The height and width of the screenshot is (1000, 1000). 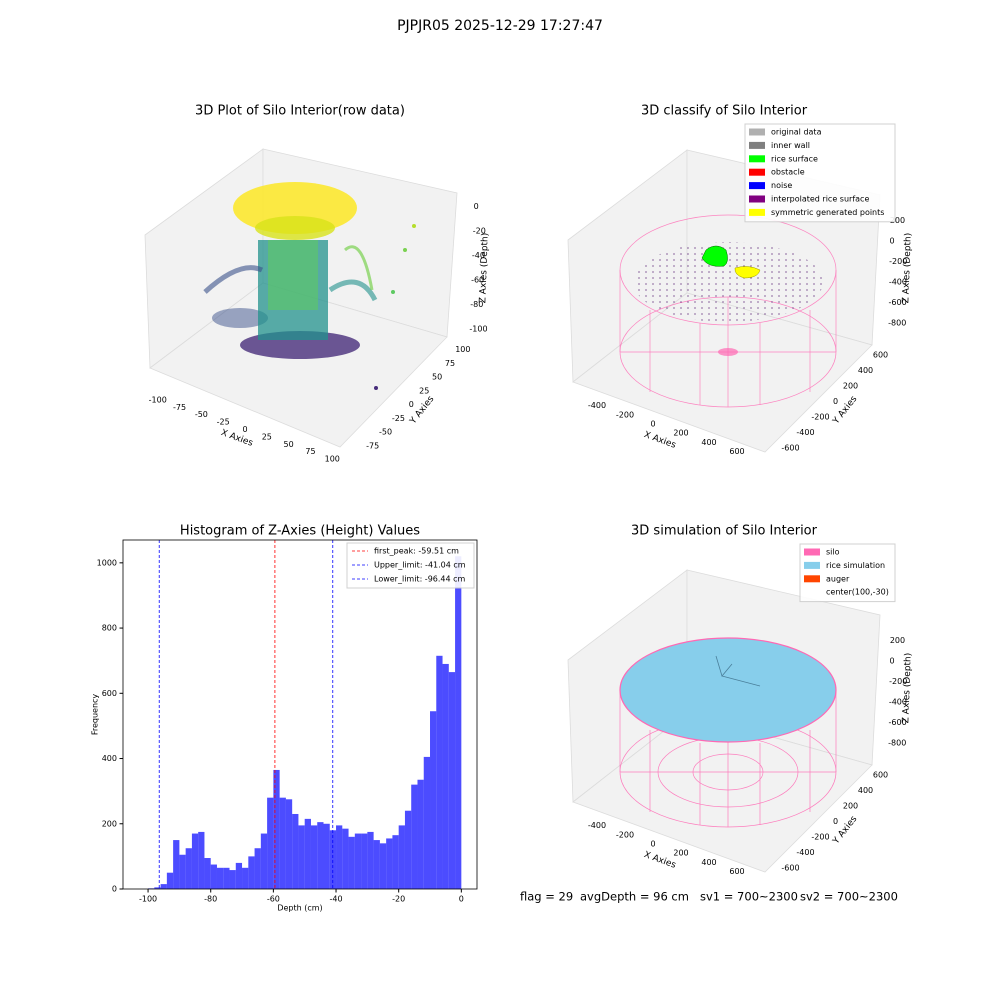 What do you see at coordinates (597, 825) in the screenshot?
I see `x-tick-label: -400` at bounding box center [597, 825].